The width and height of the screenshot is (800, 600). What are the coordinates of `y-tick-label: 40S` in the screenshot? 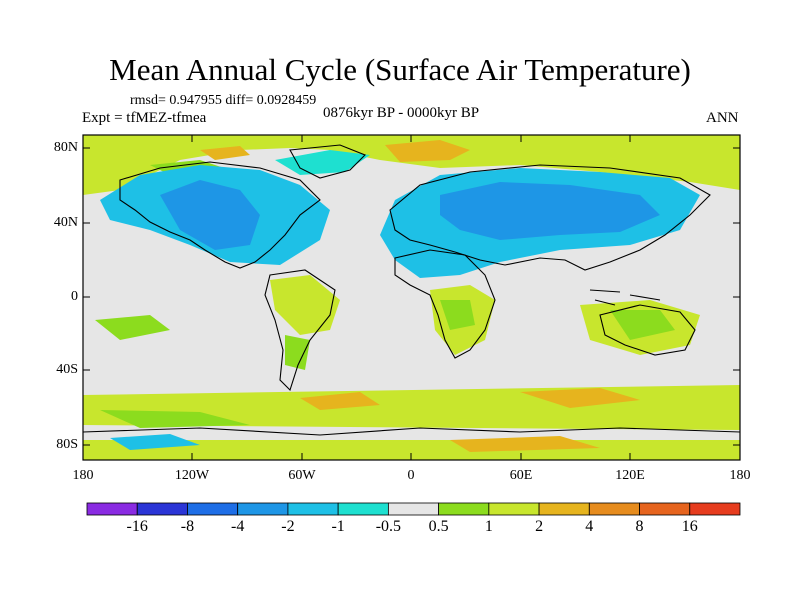 It's located at (67, 369).